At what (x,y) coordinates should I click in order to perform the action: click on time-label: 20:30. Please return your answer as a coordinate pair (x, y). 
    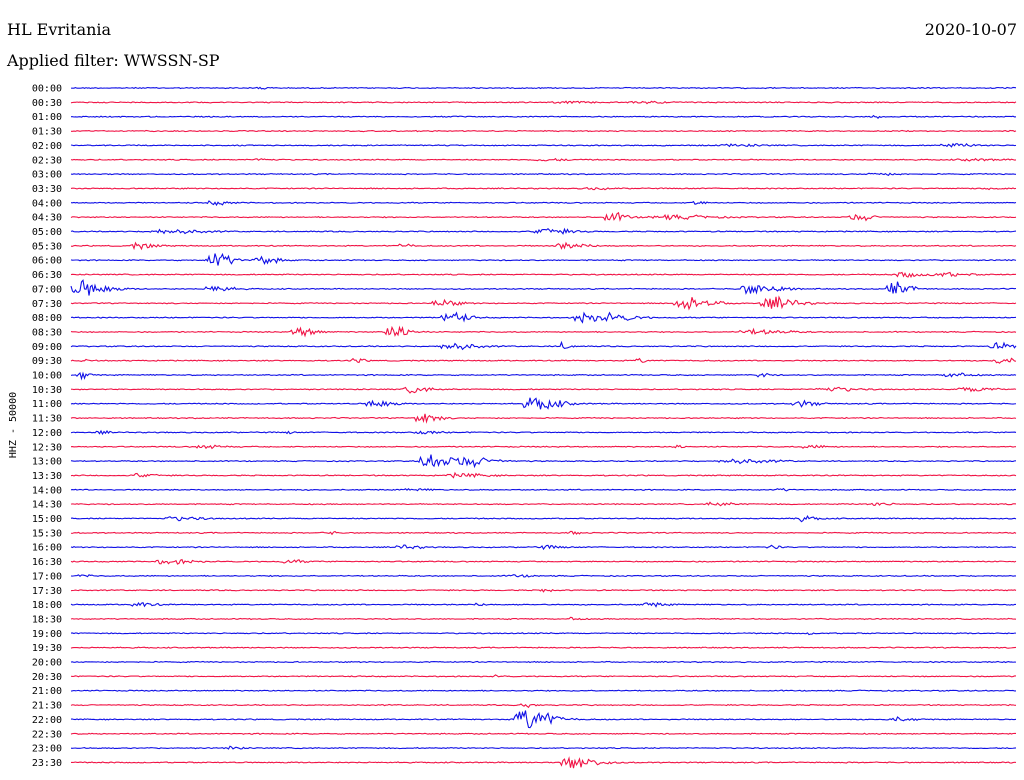
    Looking at the image, I should click on (47, 677).